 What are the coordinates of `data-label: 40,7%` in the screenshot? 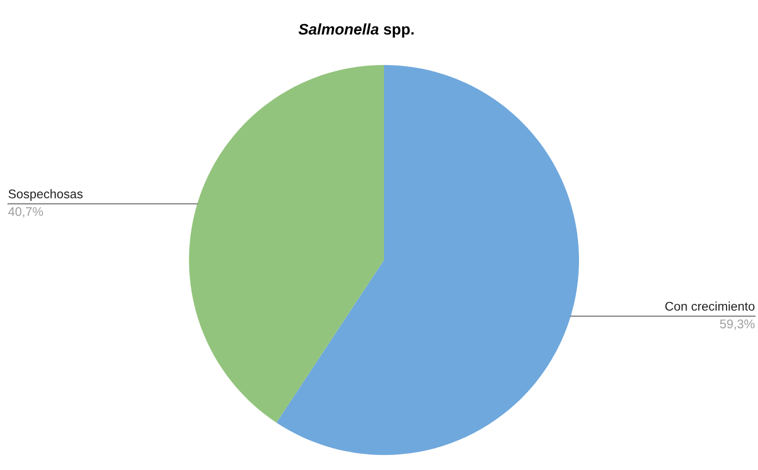 It's located at (25, 212).